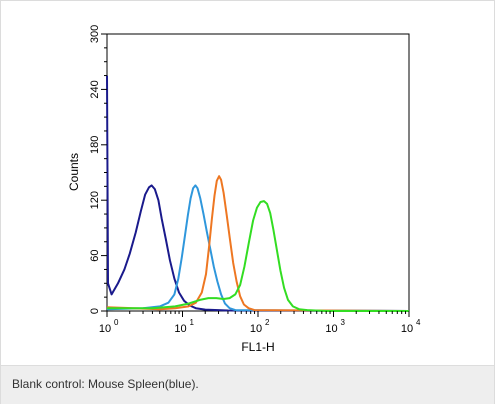 The width and height of the screenshot is (495, 404). Describe the element at coordinates (267, 322) in the screenshot. I see `x-tick-exponent: 2` at that location.